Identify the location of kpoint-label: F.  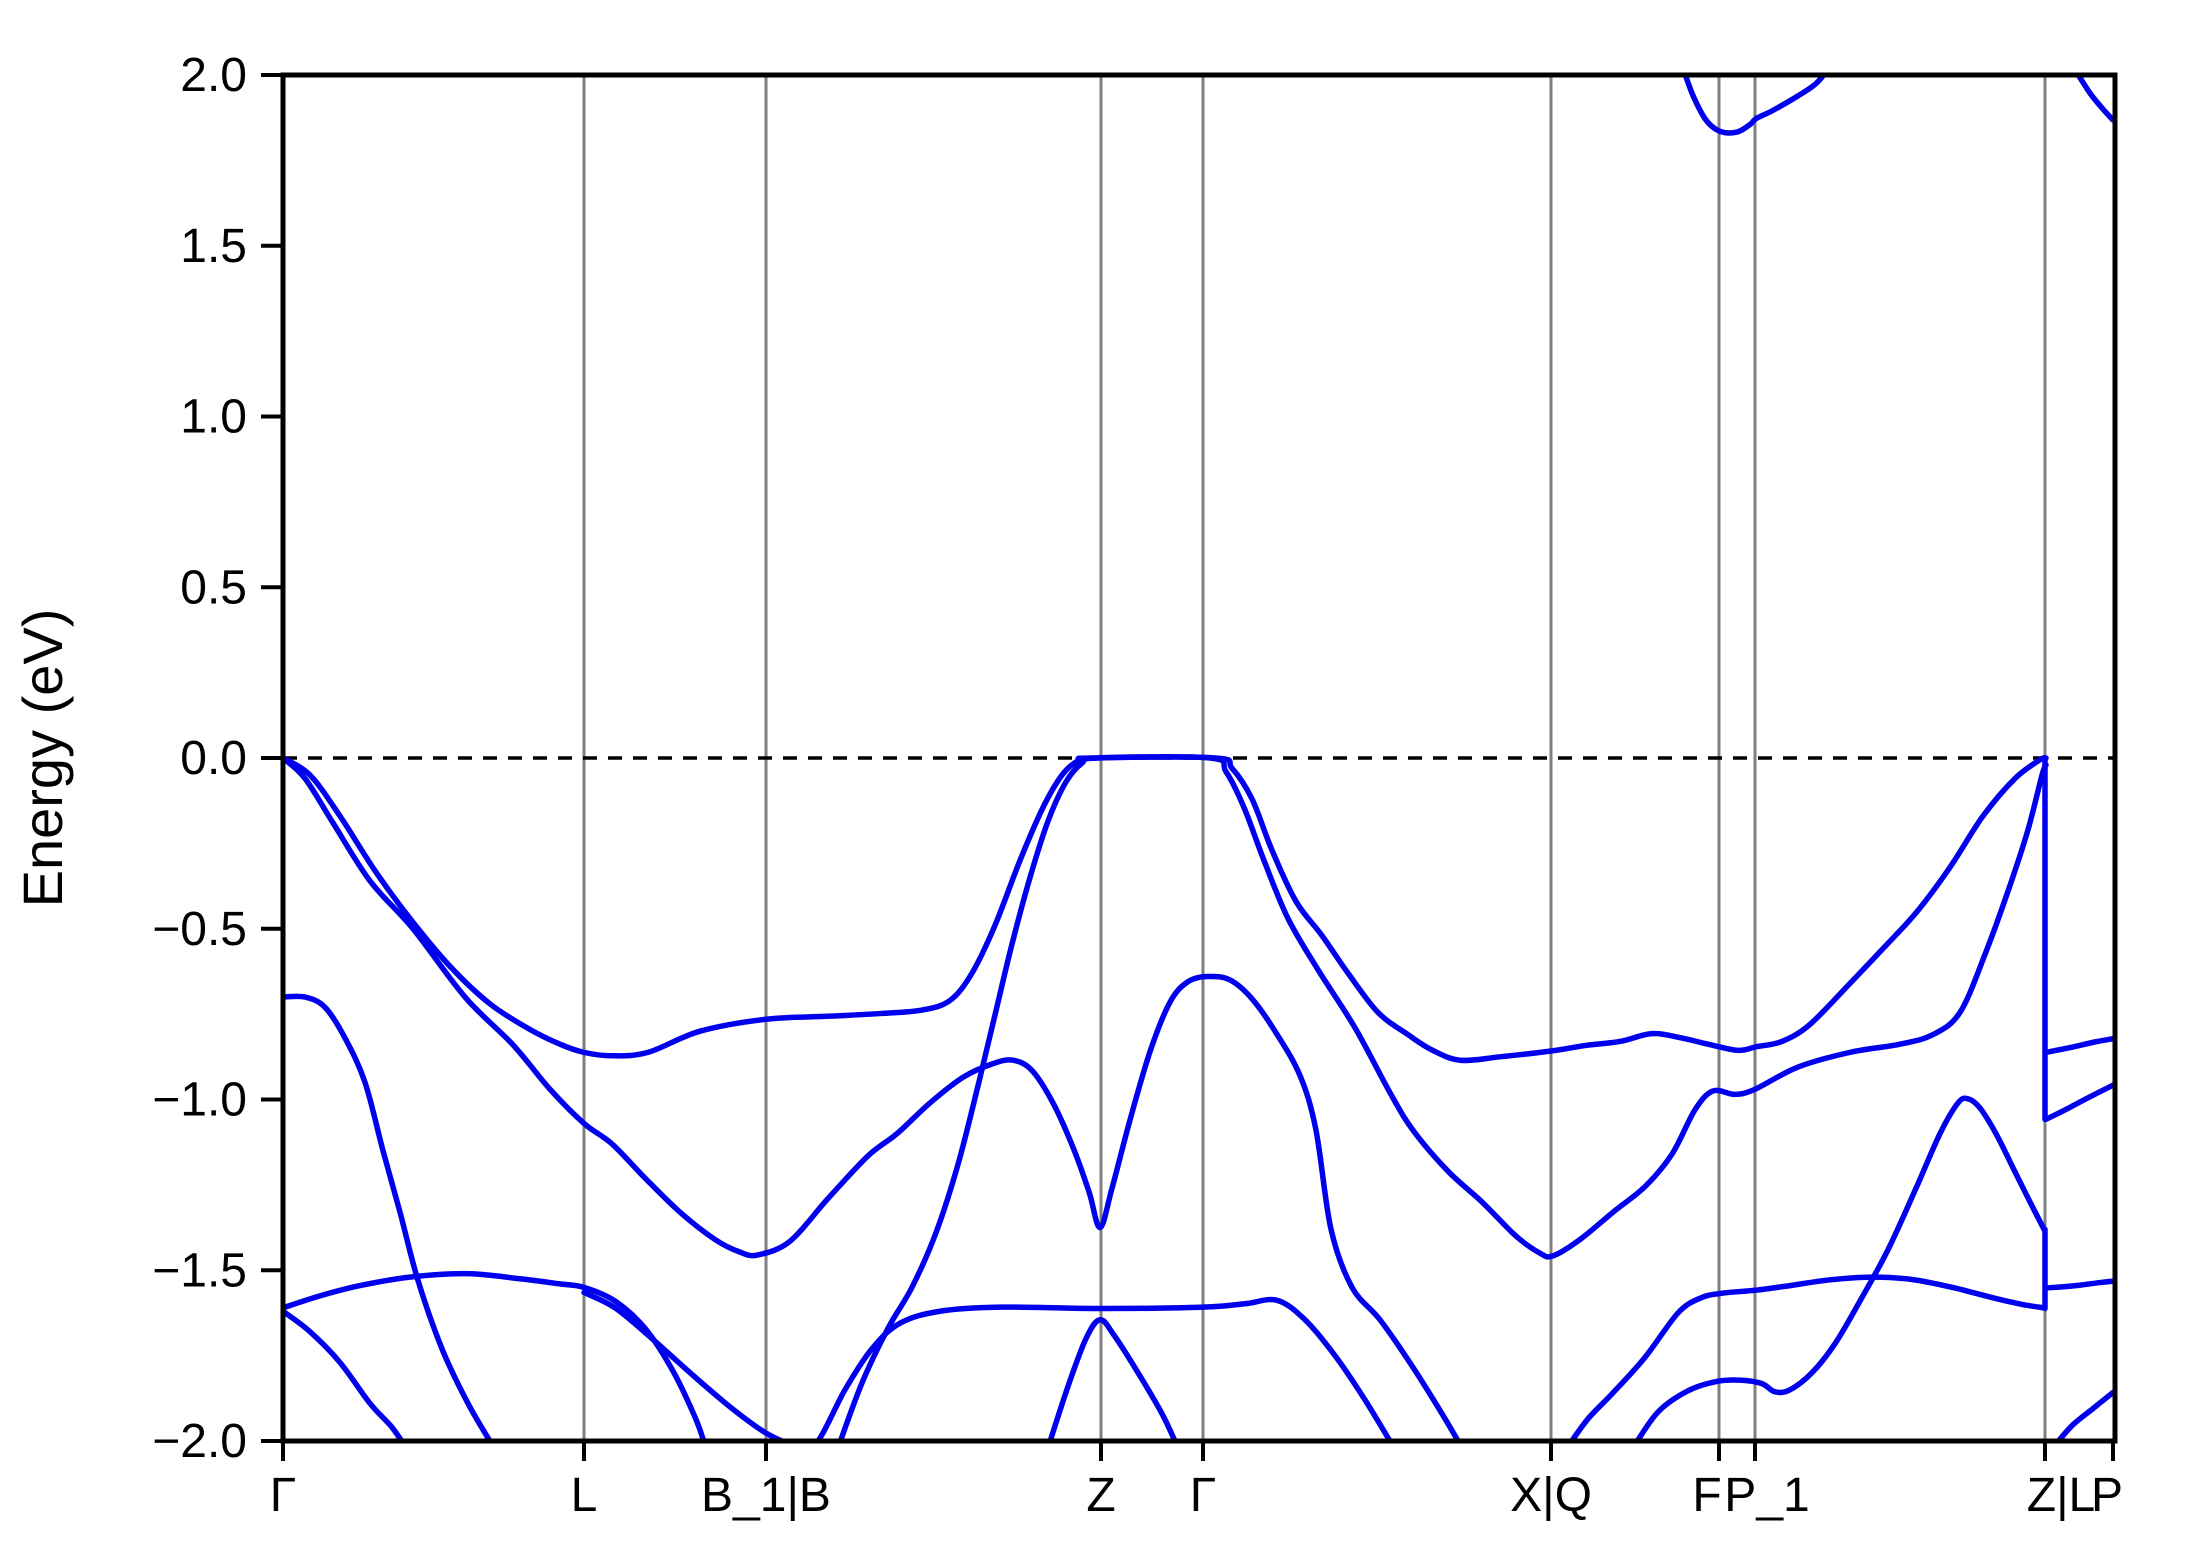
(1706, 1495).